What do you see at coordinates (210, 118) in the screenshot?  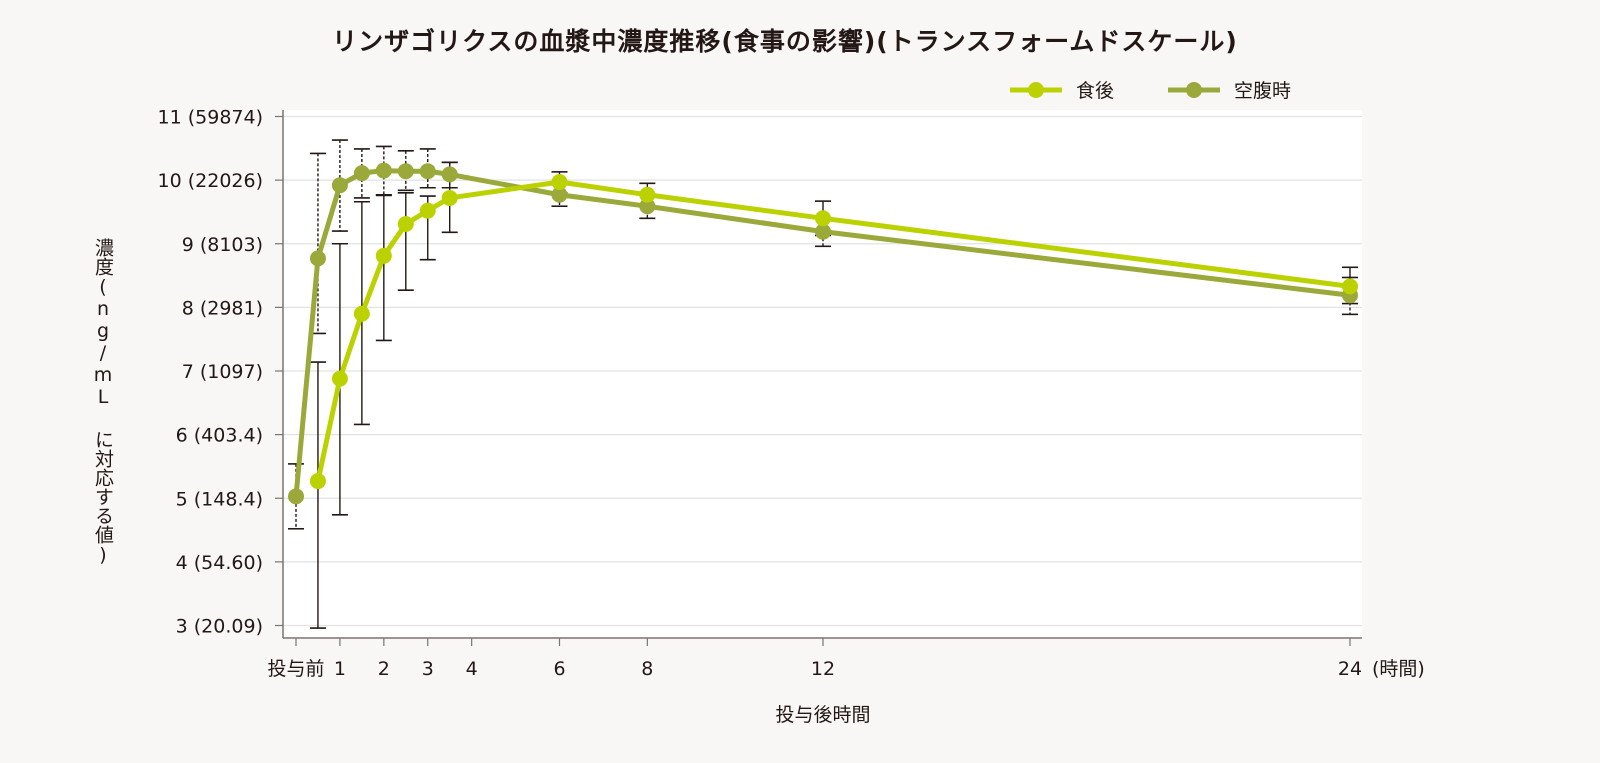 I see `y-tick-label: 11 (59874)` at bounding box center [210, 118].